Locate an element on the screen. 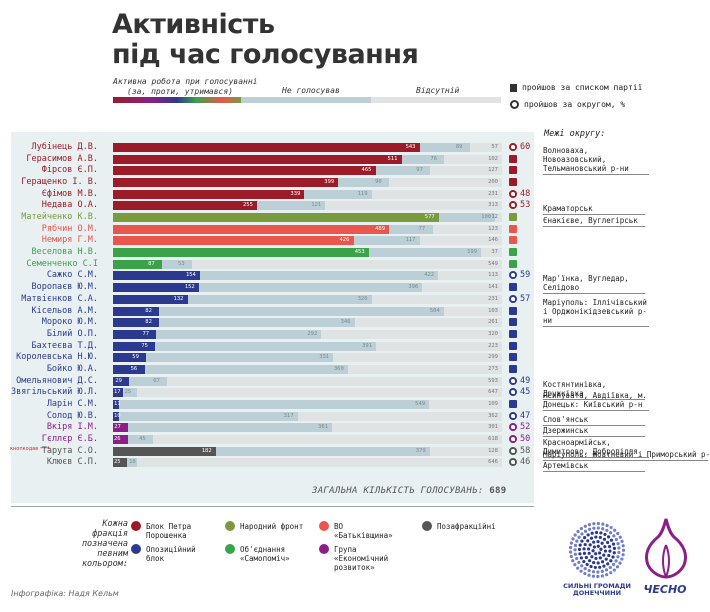 This screenshot has height=612, width=710. absent-value: 102 is located at coordinates (493, 158).